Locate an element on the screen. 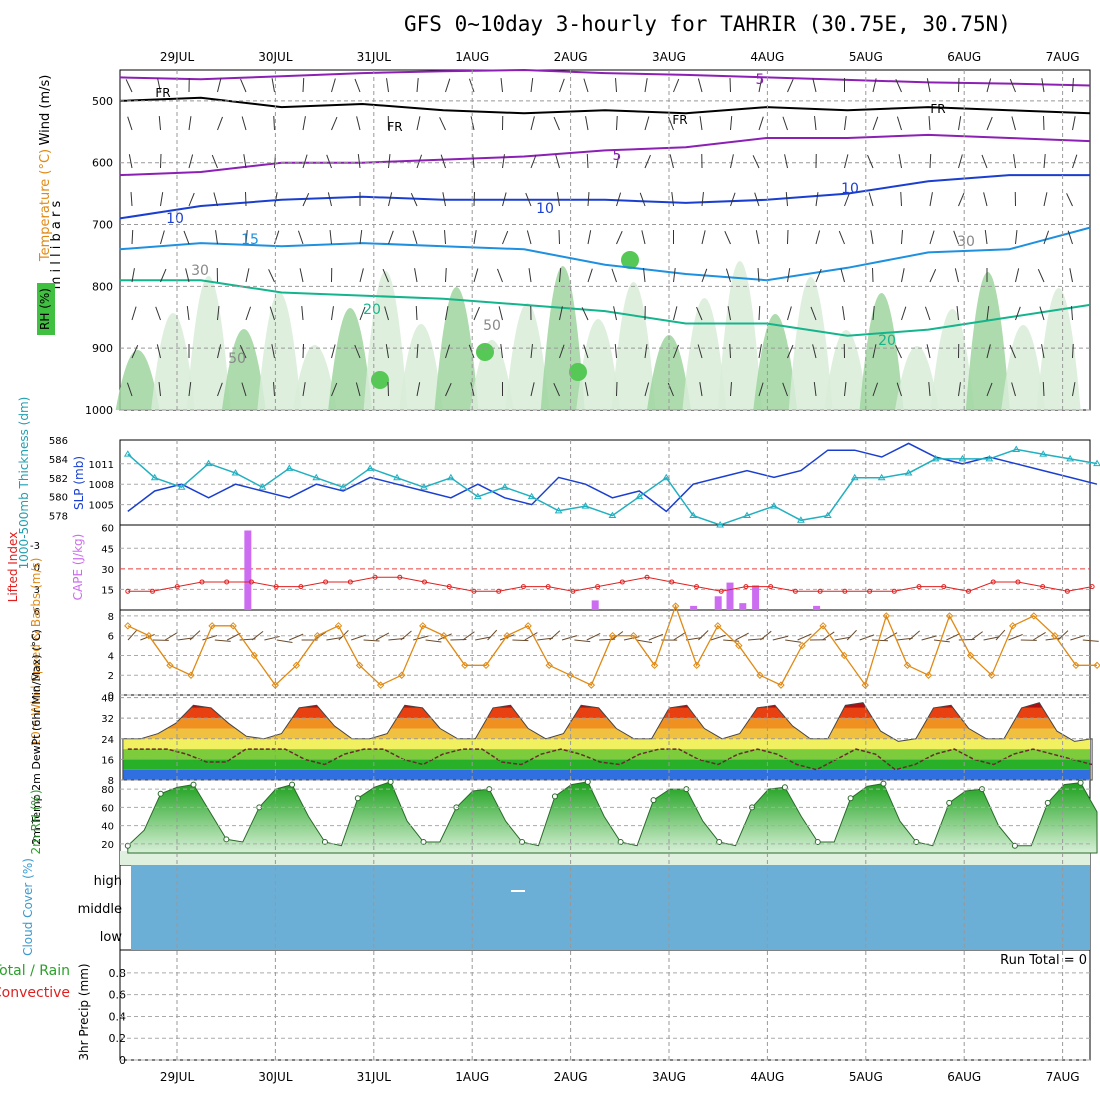 The height and width of the screenshot is (1100, 1100). date-label-top: 2AUG is located at coordinates (571, 57).